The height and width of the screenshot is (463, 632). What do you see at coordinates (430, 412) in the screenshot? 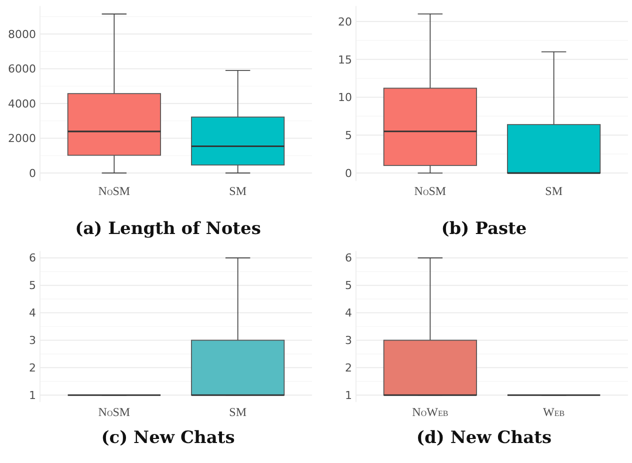
I see `x-tick-label: NoWeb` at bounding box center [430, 412].